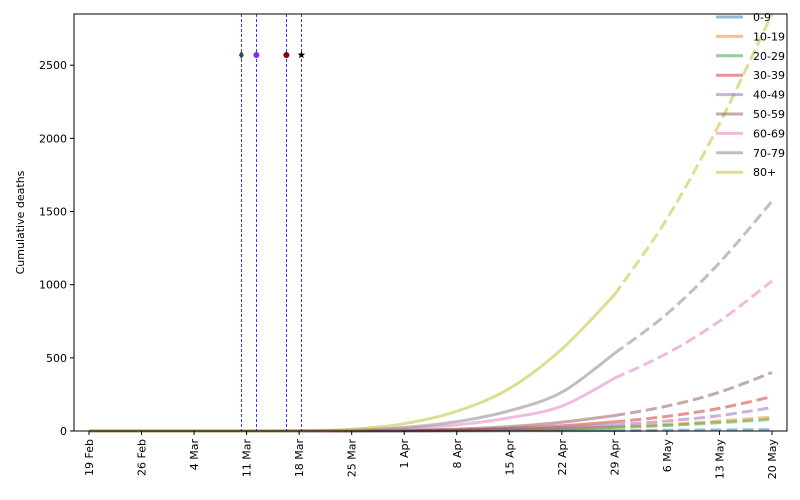 The height and width of the screenshot is (500, 800). What do you see at coordinates (762, 17) in the screenshot?
I see `legend-label: 0-9` at bounding box center [762, 17].